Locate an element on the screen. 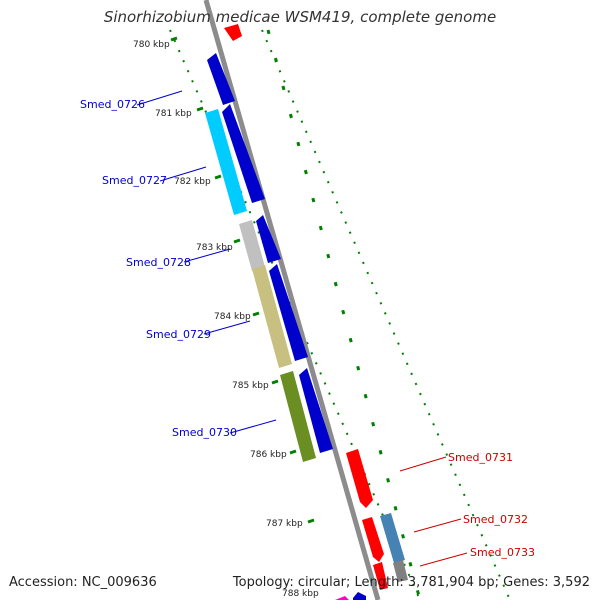  tick-label: 782 kbp is located at coordinates (192, 182).